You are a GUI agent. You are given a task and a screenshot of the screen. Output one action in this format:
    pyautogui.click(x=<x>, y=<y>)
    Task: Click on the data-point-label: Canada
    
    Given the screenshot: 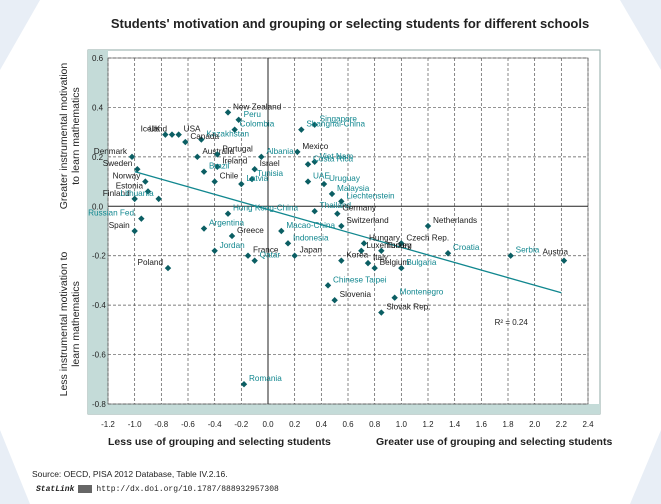 What is the action you would take?
    pyautogui.click(x=204, y=136)
    